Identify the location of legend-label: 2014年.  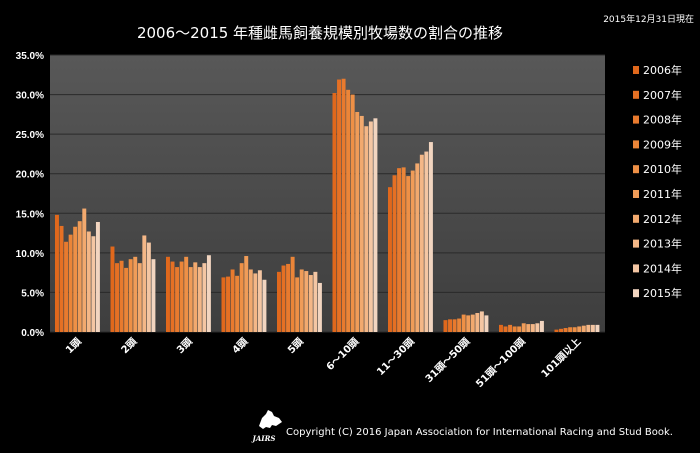
(662, 268).